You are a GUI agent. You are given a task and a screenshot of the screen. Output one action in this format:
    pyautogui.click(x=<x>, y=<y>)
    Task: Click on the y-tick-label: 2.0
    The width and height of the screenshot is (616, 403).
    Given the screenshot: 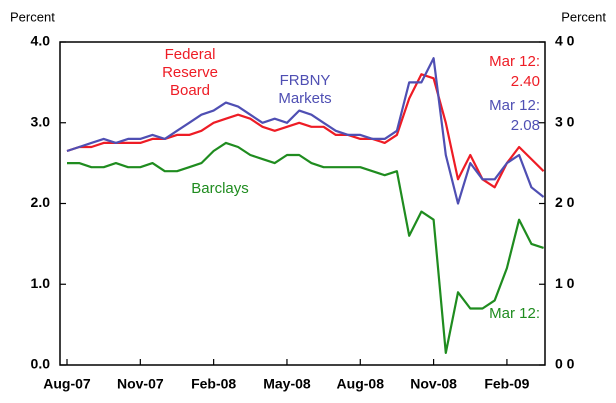 What is the action you would take?
    pyautogui.click(x=41, y=202)
    